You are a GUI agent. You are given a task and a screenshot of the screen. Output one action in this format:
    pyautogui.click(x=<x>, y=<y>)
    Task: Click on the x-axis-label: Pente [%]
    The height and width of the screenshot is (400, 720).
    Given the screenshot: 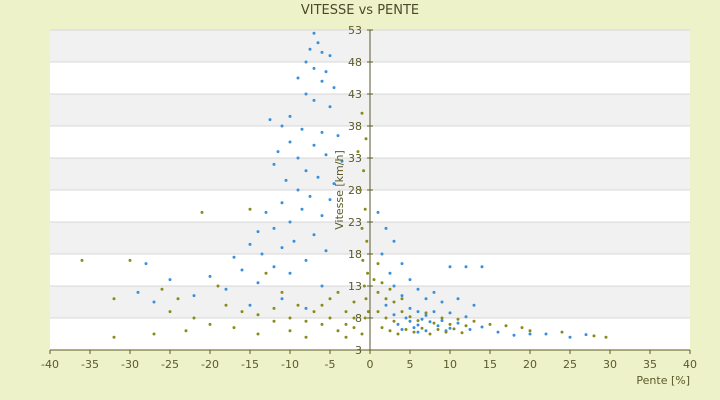 What is the action you would take?
    pyautogui.click(x=663, y=380)
    